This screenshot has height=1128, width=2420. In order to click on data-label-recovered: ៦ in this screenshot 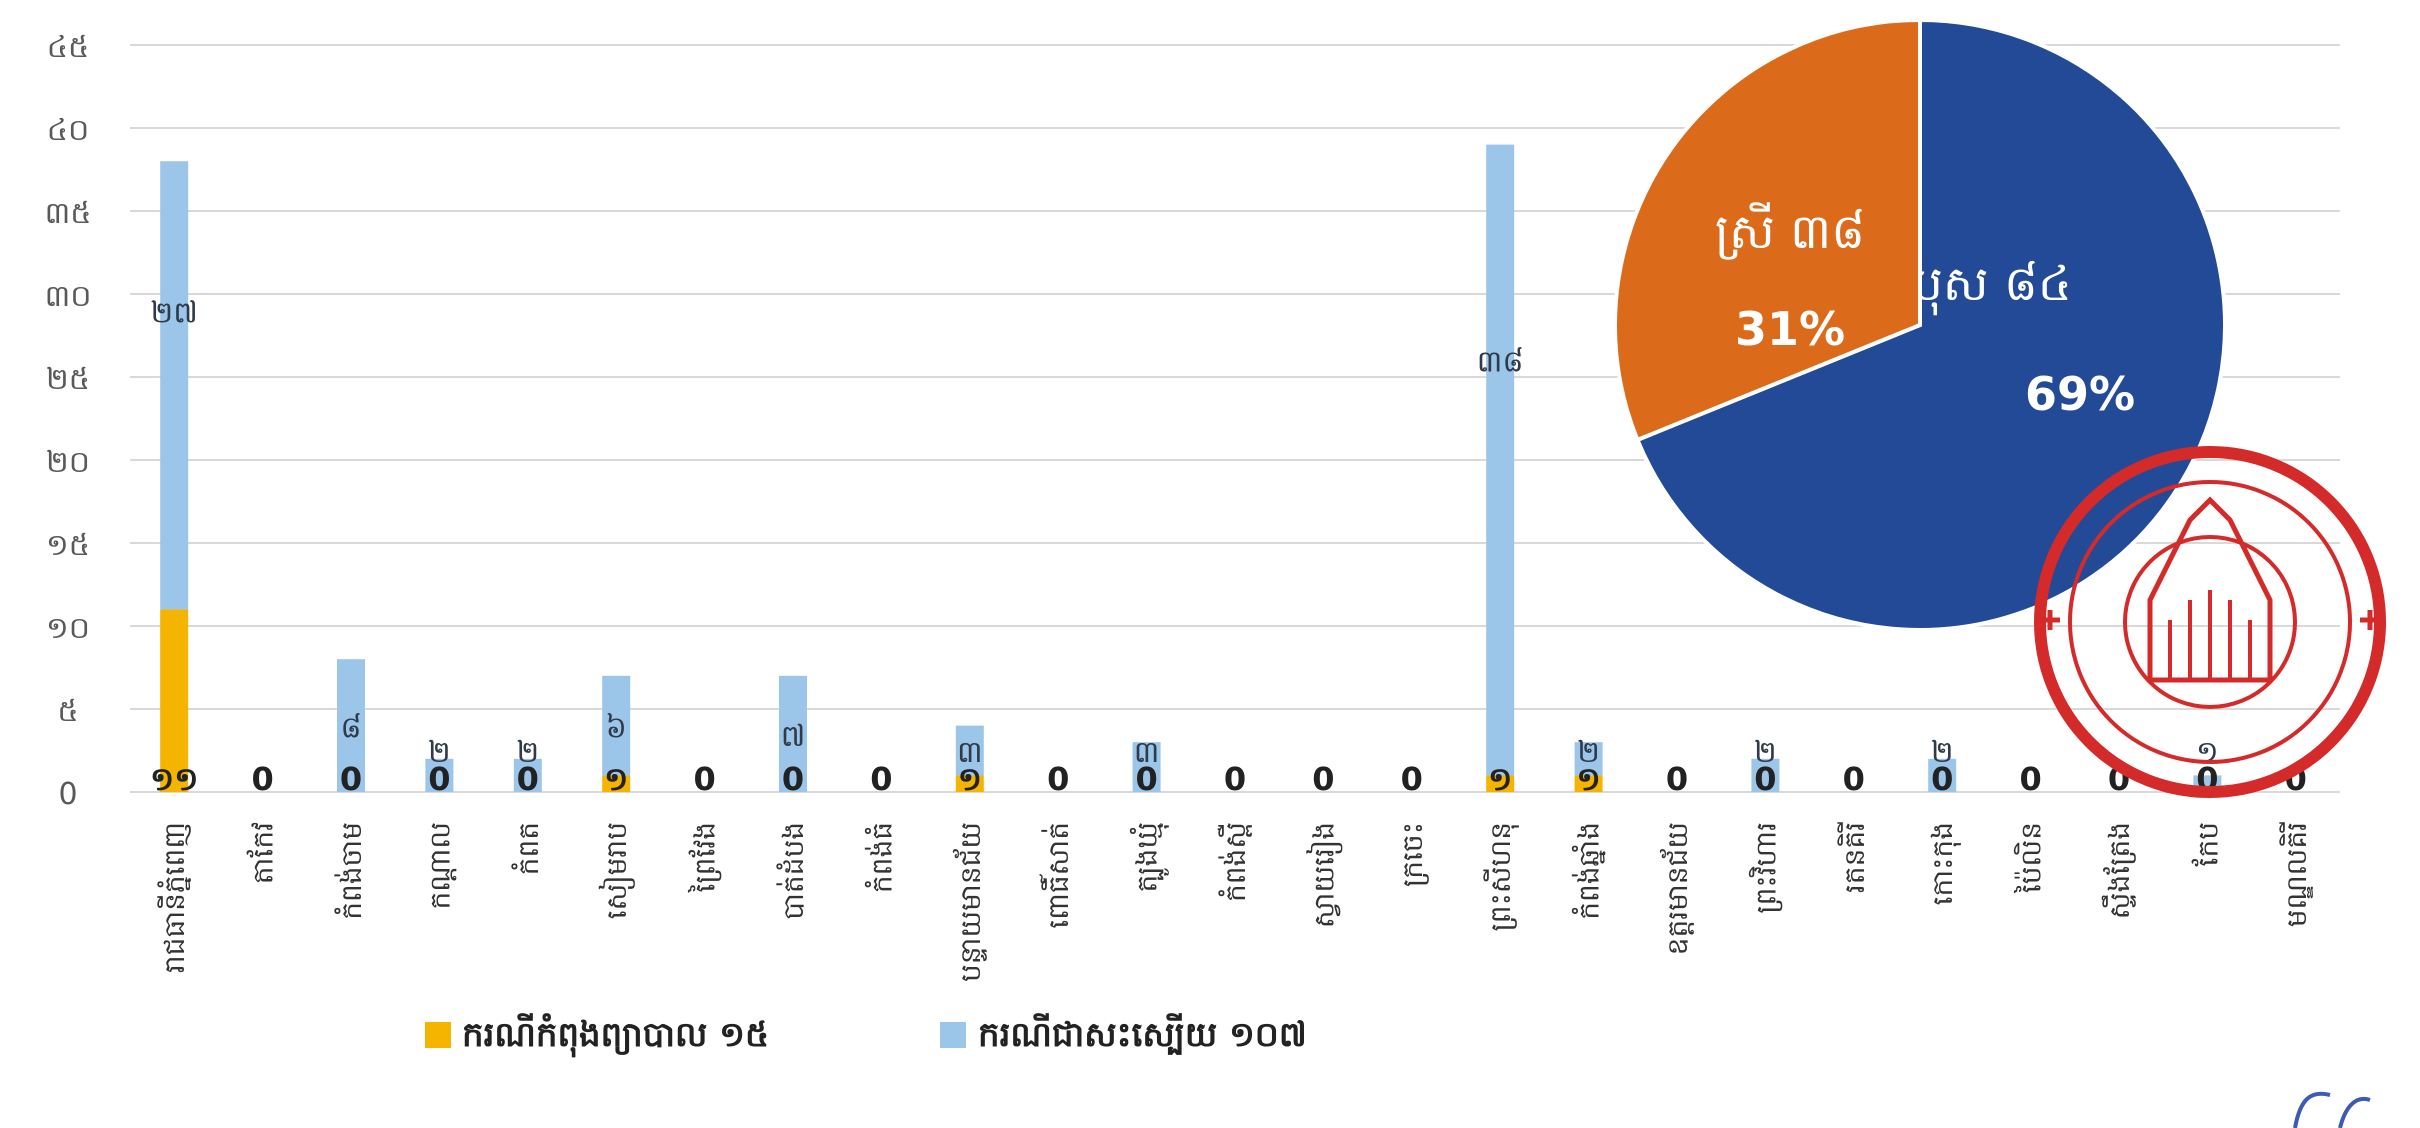, I will do `click(616, 728)`.